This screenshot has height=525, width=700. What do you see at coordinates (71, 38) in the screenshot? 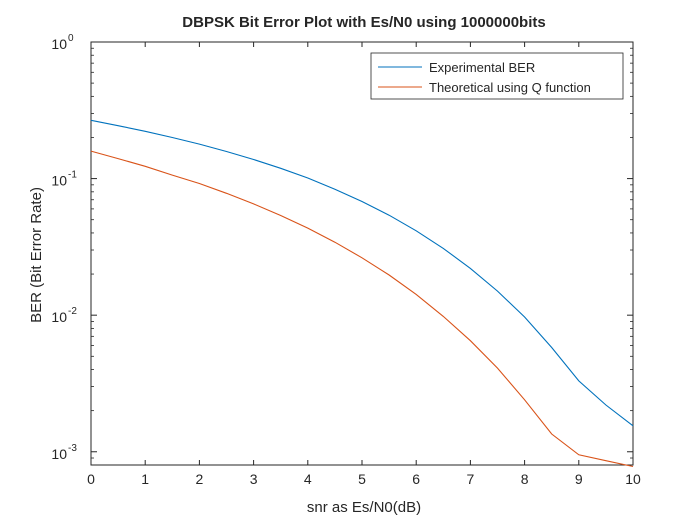
I see `y-tick-exponent: 0` at bounding box center [71, 38].